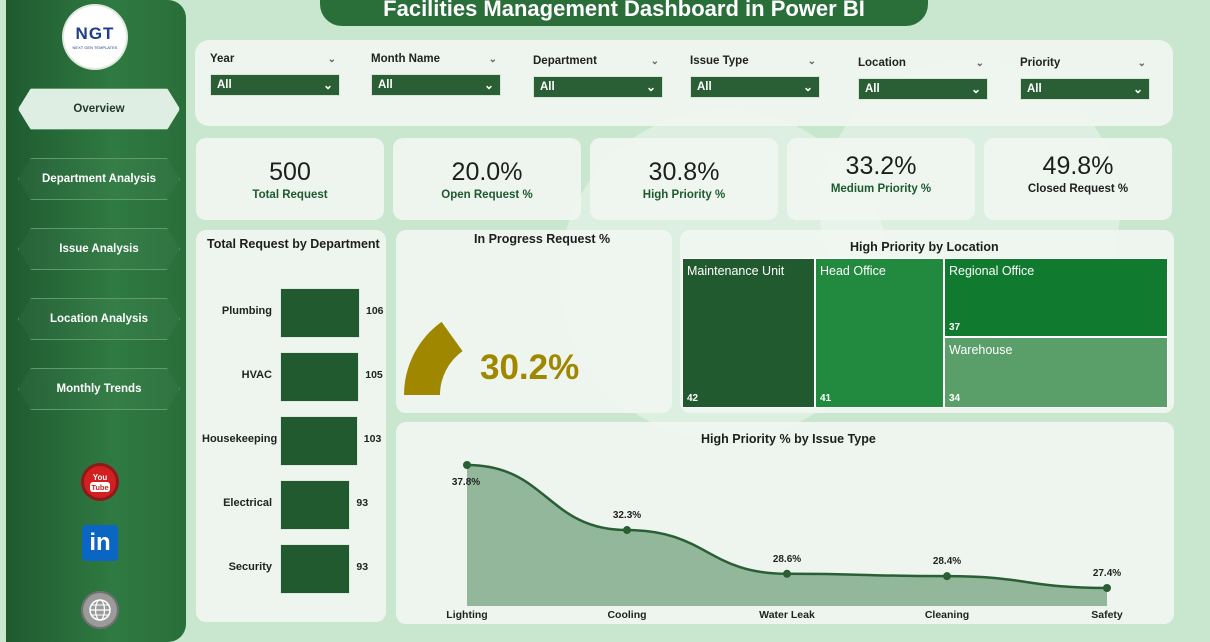  I want to click on globe-icon, so click(100, 610).